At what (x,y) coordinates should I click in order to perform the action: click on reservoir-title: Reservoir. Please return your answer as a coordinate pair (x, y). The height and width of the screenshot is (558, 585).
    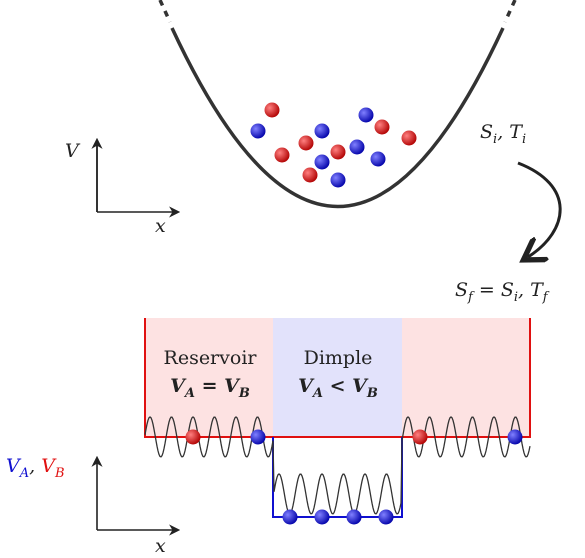
    Looking at the image, I should click on (211, 358).